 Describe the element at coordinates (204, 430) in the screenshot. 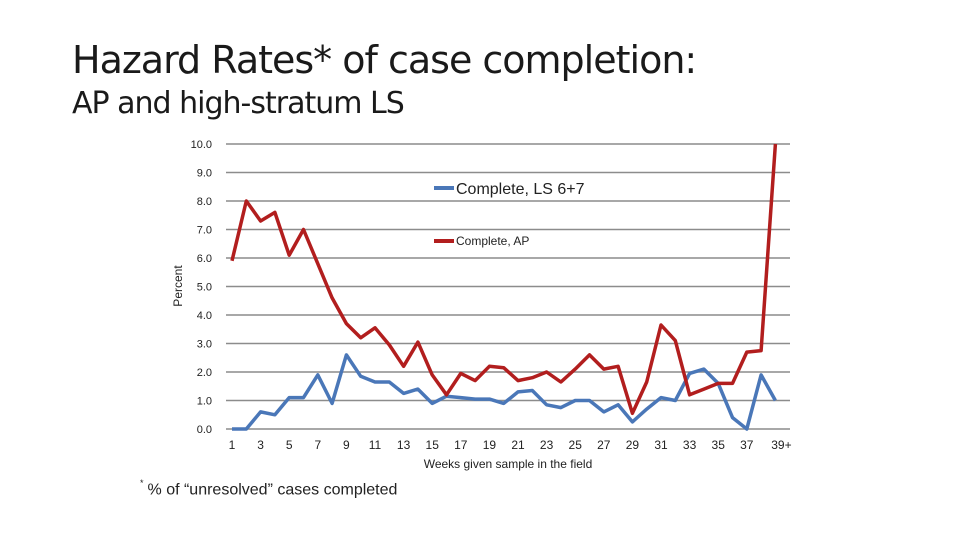

I see `y-tick-label: 0.0` at that location.